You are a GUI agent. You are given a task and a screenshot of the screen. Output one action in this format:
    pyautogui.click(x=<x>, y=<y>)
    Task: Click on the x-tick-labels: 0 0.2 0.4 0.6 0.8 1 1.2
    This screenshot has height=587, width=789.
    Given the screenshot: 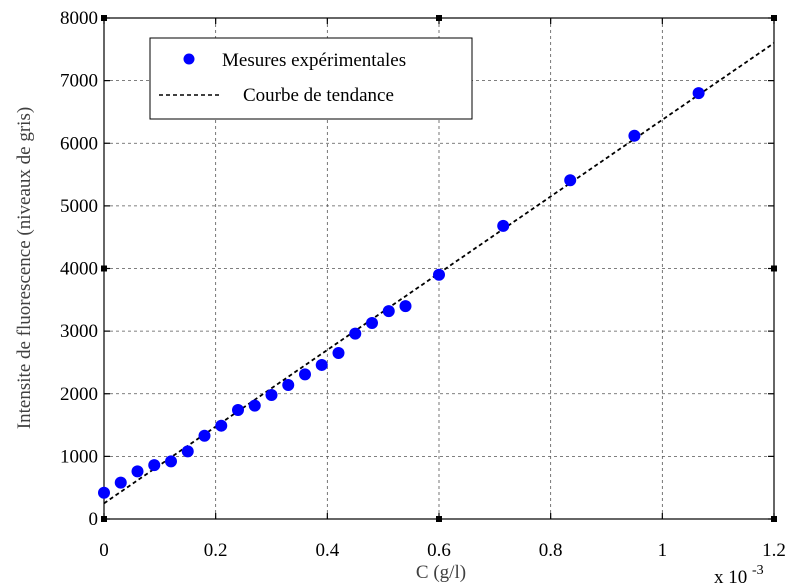 What is the action you would take?
    pyautogui.click(x=442, y=550)
    